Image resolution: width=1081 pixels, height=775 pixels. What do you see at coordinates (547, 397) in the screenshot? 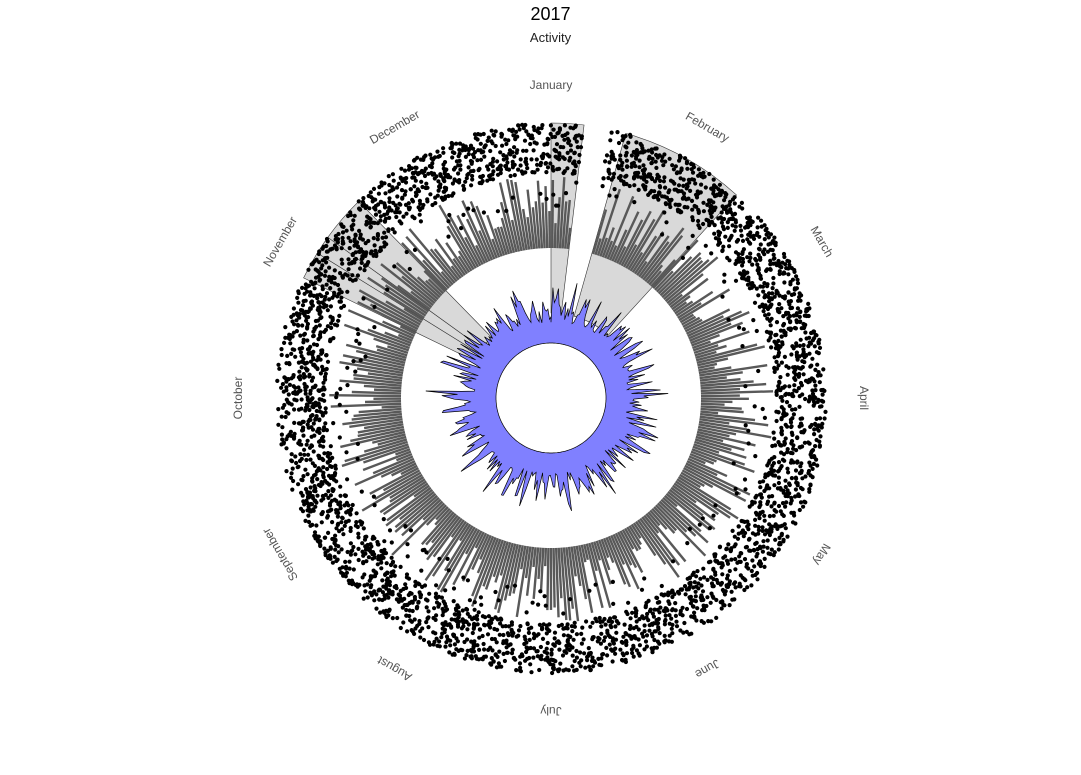
I see `area-series` at bounding box center [547, 397].